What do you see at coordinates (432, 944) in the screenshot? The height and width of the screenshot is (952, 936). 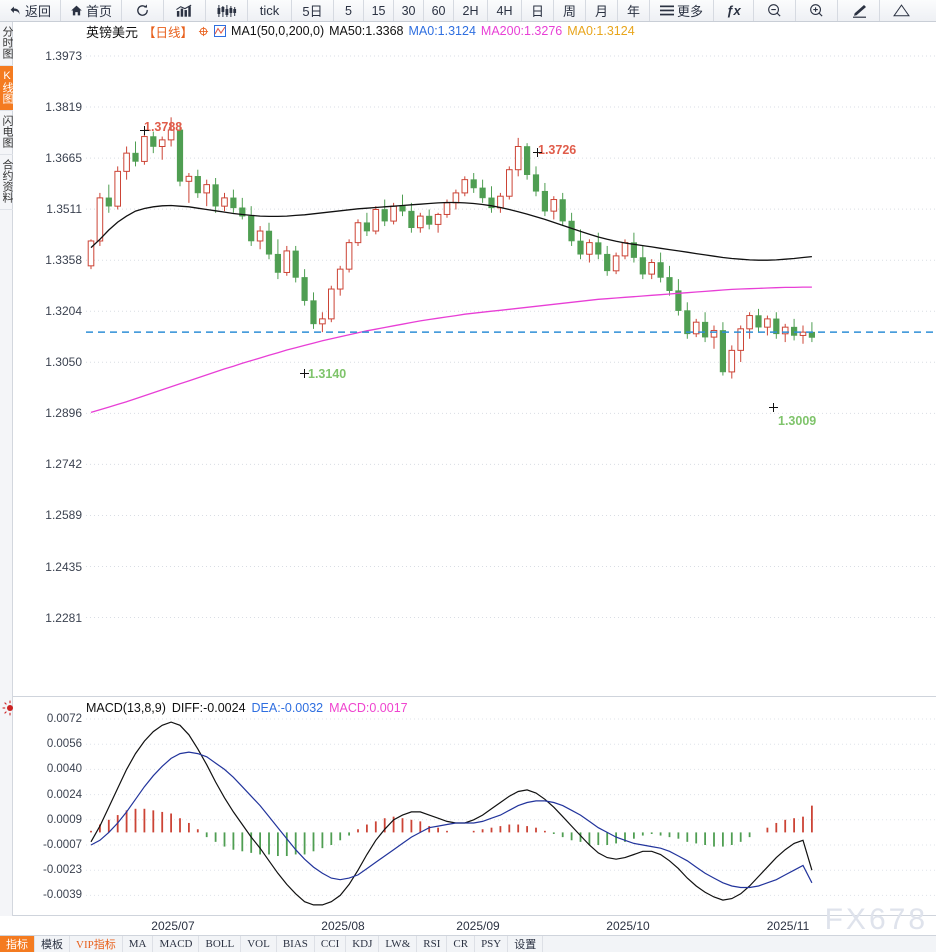 I see `bottom-item-rsi: RSI` at bounding box center [432, 944].